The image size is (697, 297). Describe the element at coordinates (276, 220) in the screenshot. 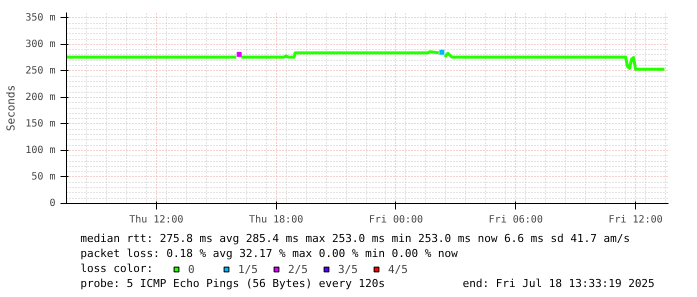

I see `x-tick-label: Thu 18:00` at that location.